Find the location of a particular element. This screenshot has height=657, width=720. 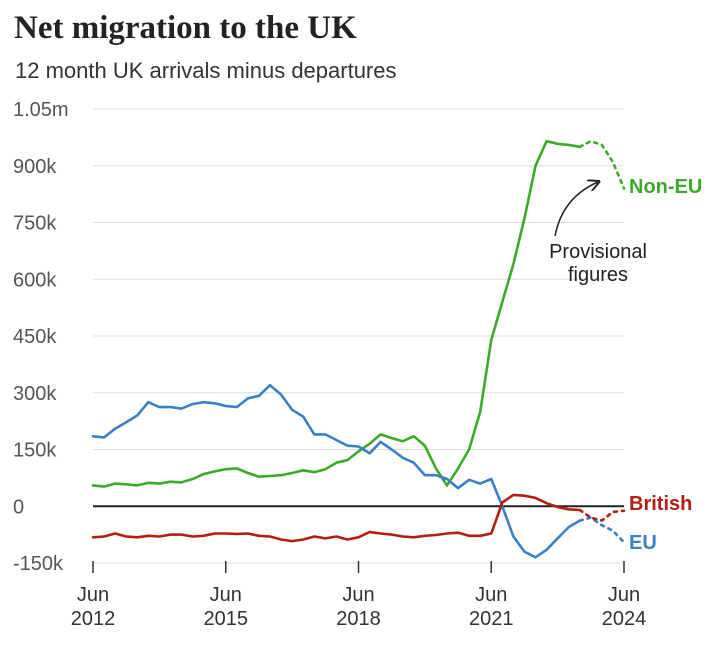

british-series-line is located at coordinates (336, 518).